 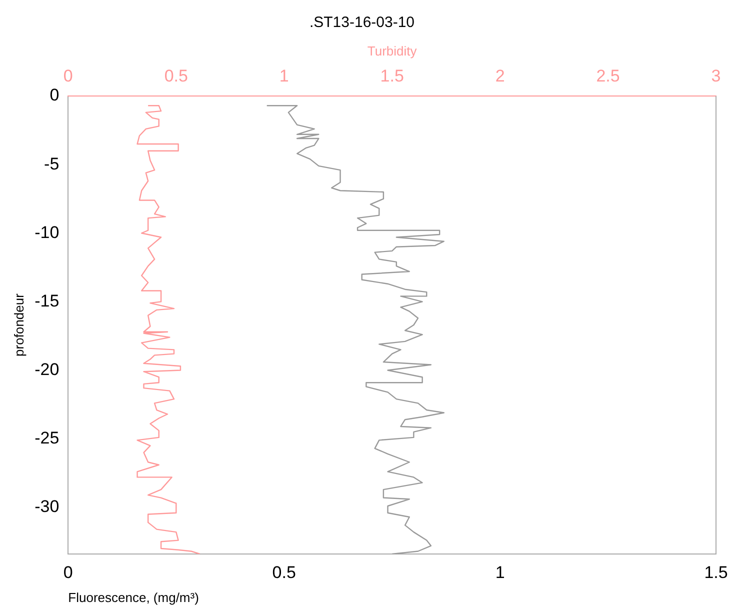 What do you see at coordinates (52, 164) in the screenshot?
I see `y-tick-label: -5` at bounding box center [52, 164].